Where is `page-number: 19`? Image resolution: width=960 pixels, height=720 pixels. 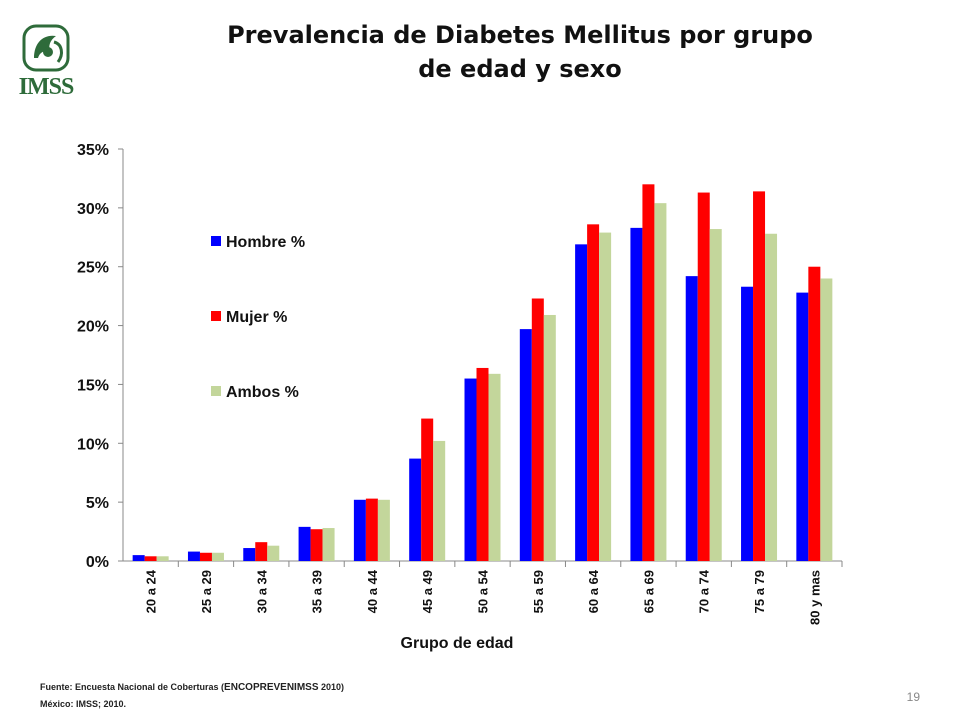
page-number: 19 is located at coordinates (913, 697).